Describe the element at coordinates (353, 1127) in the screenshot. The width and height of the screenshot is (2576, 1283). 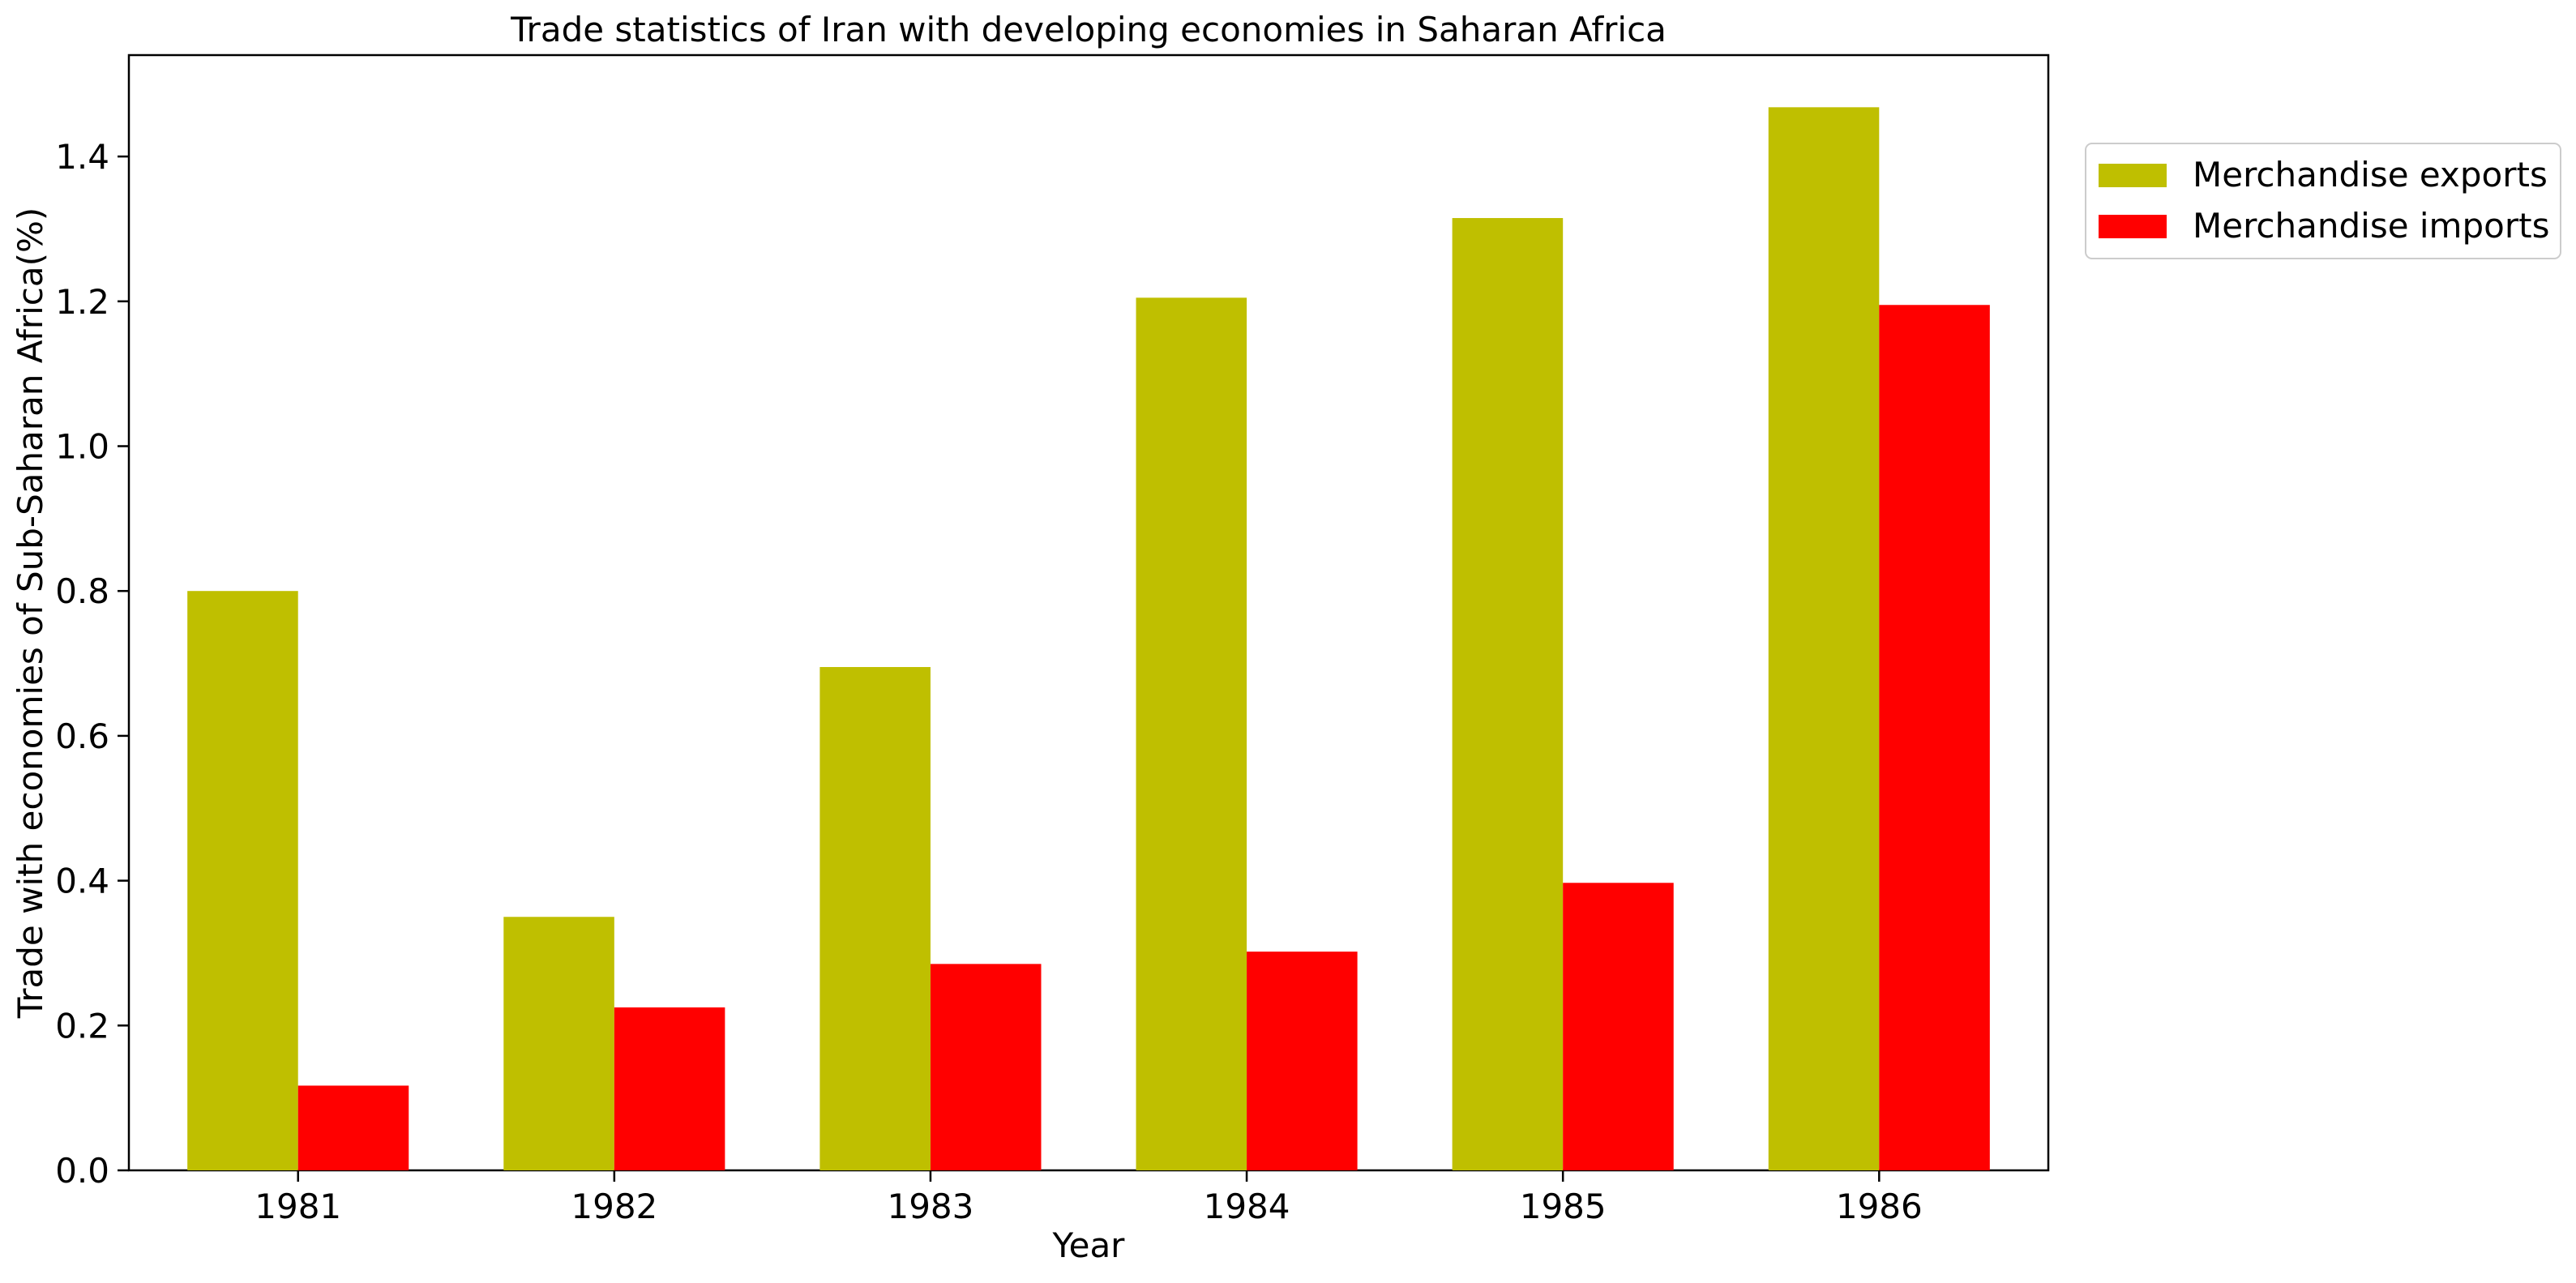
I see `bar-merchandise-imports-1981` at that location.